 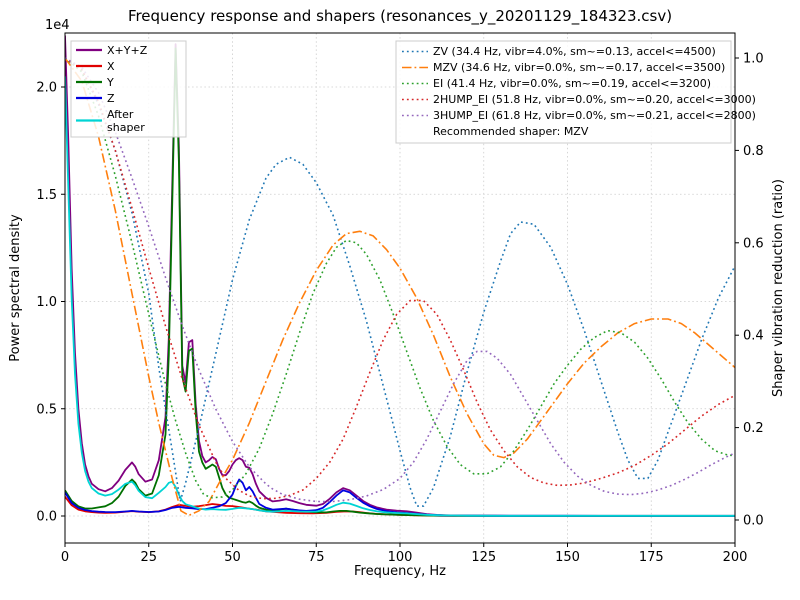 I want to click on x-axis-label: Frequency, Hz, so click(x=400, y=571).